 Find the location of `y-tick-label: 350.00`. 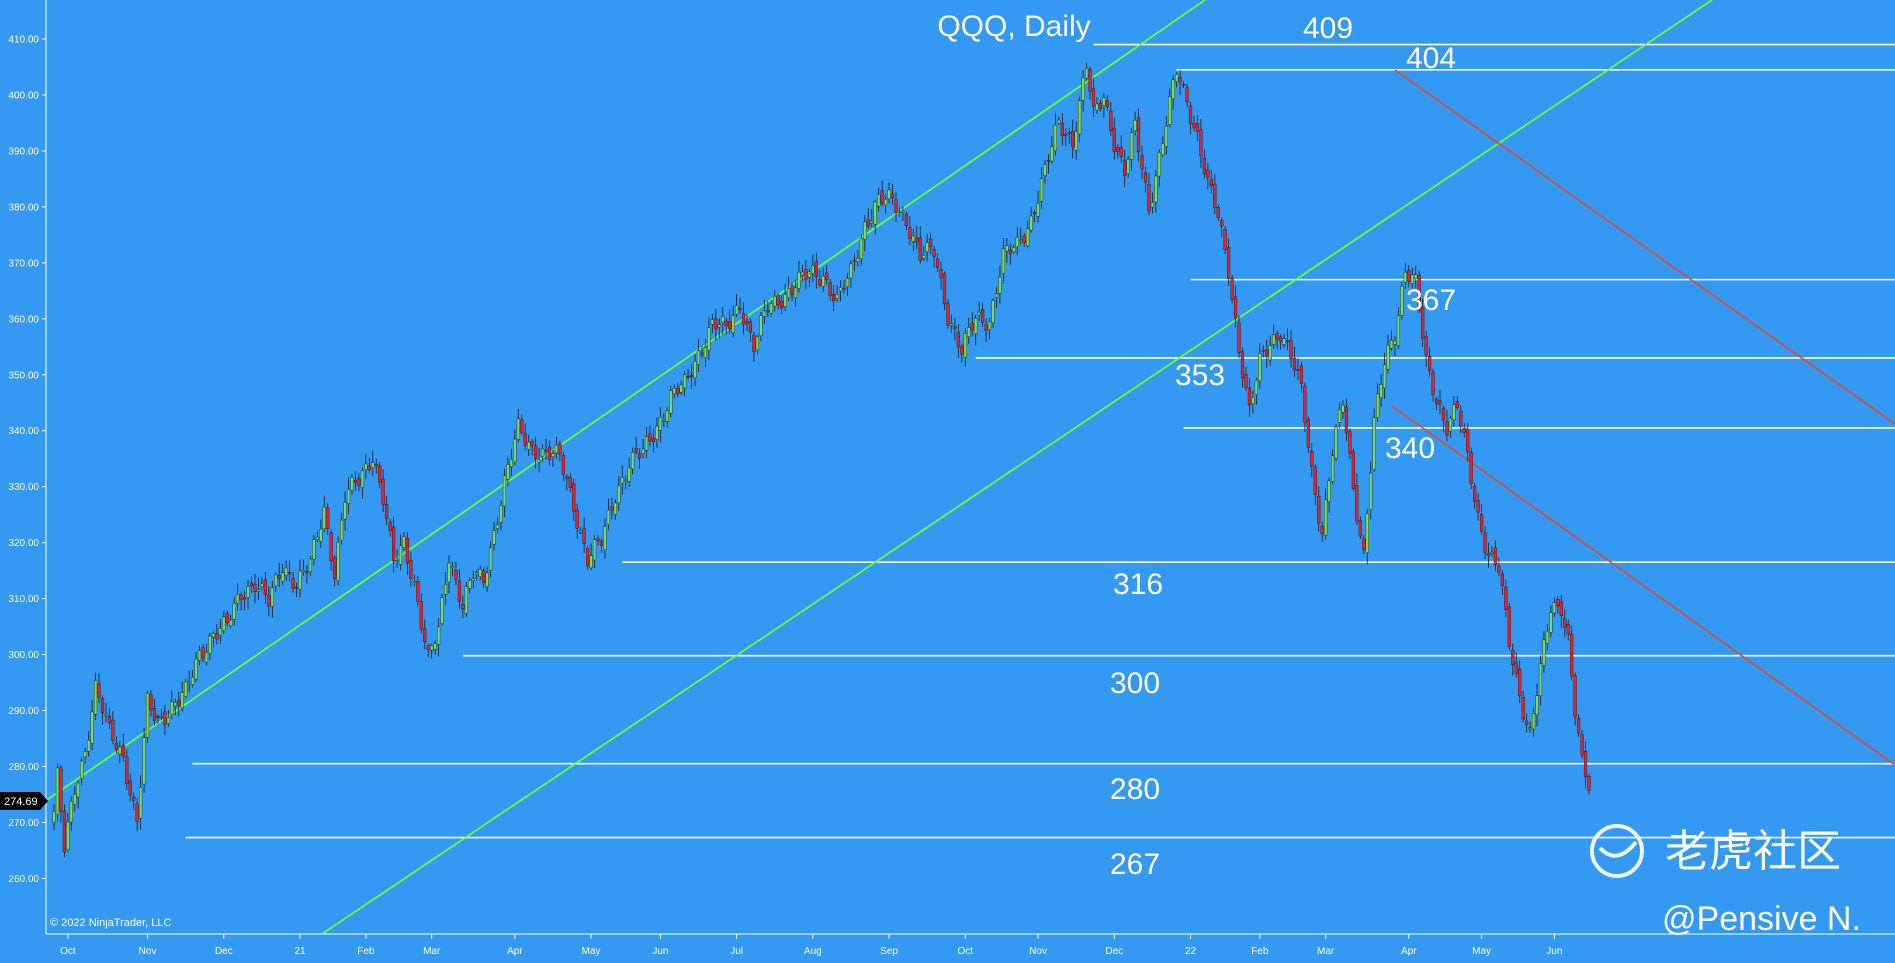

y-tick-label: 350.00 is located at coordinates (23, 375).